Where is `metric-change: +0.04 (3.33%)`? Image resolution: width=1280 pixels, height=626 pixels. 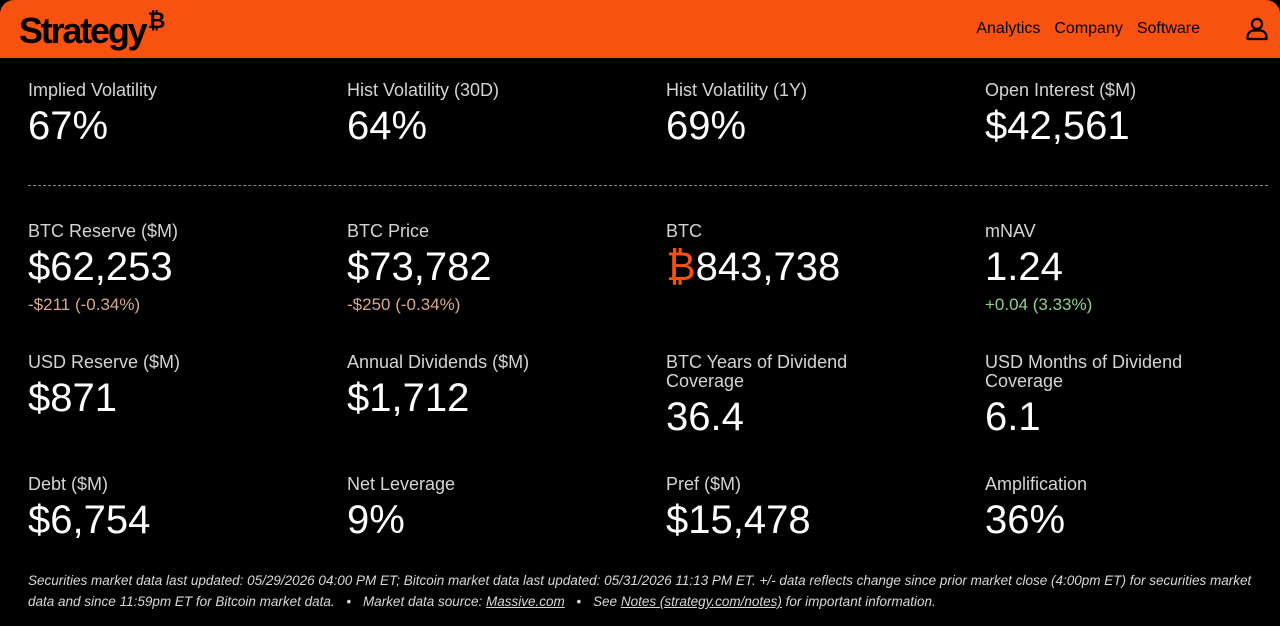 metric-change: +0.04 (3.33%) is located at coordinates (1039, 304).